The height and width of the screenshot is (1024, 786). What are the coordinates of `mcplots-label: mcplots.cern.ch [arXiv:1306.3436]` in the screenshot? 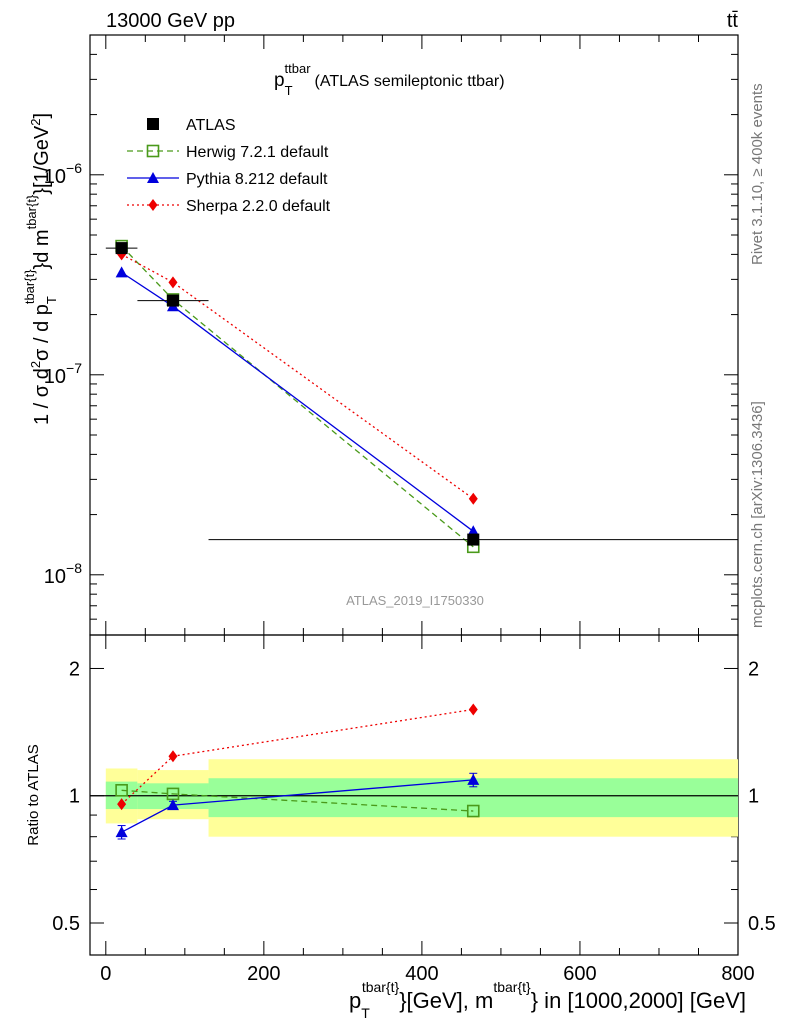 It's located at (757, 514).